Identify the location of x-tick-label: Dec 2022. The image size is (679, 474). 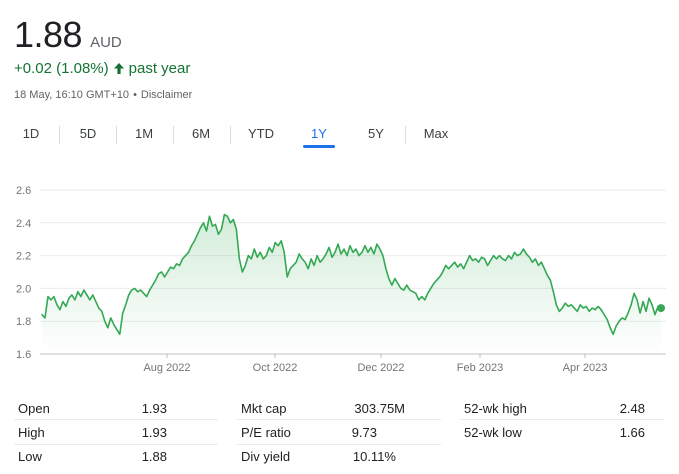
(380, 368).